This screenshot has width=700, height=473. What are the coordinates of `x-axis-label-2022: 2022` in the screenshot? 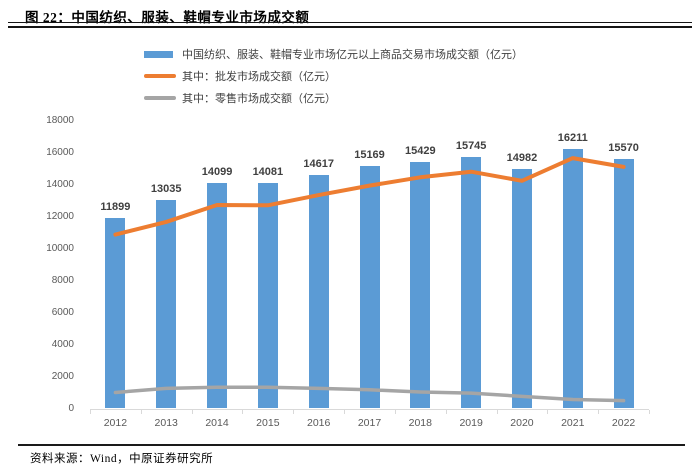 It's located at (623, 422).